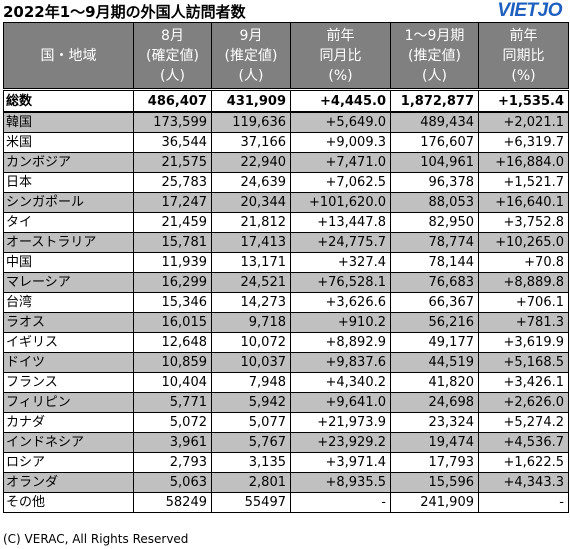  What do you see at coordinates (68, 282) in the screenshot?
I see `row-region-label: マレーシア` at bounding box center [68, 282].